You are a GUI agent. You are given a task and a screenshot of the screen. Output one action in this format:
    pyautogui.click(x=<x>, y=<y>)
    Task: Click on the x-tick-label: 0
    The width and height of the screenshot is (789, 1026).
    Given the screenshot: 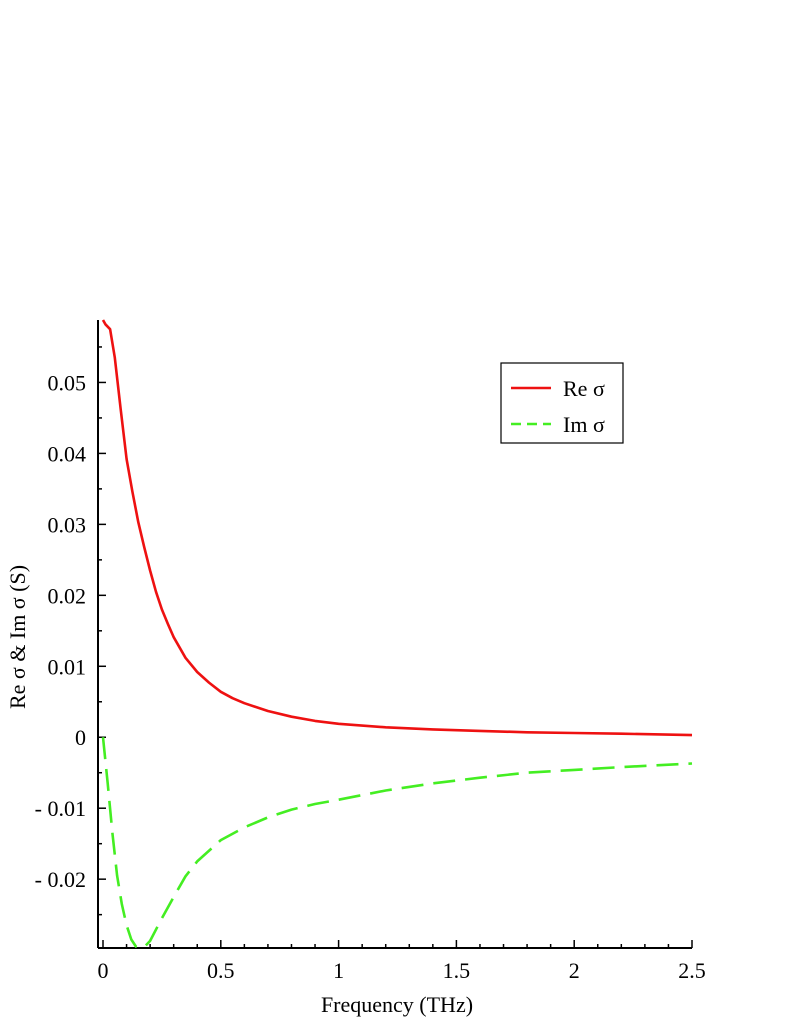 What is the action you would take?
    pyautogui.click(x=103, y=970)
    